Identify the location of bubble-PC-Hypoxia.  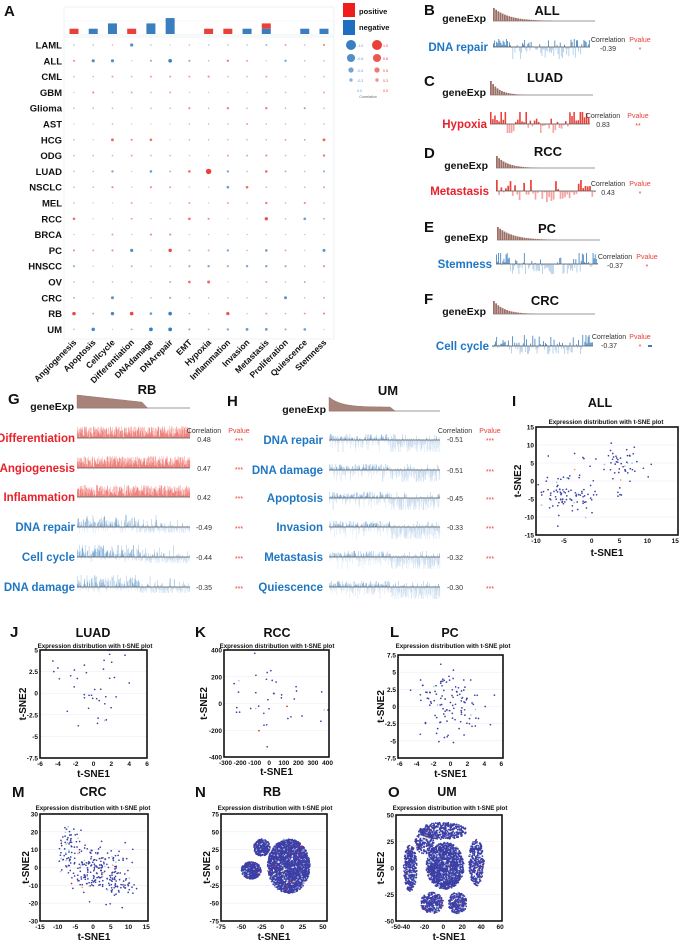
(208, 250).